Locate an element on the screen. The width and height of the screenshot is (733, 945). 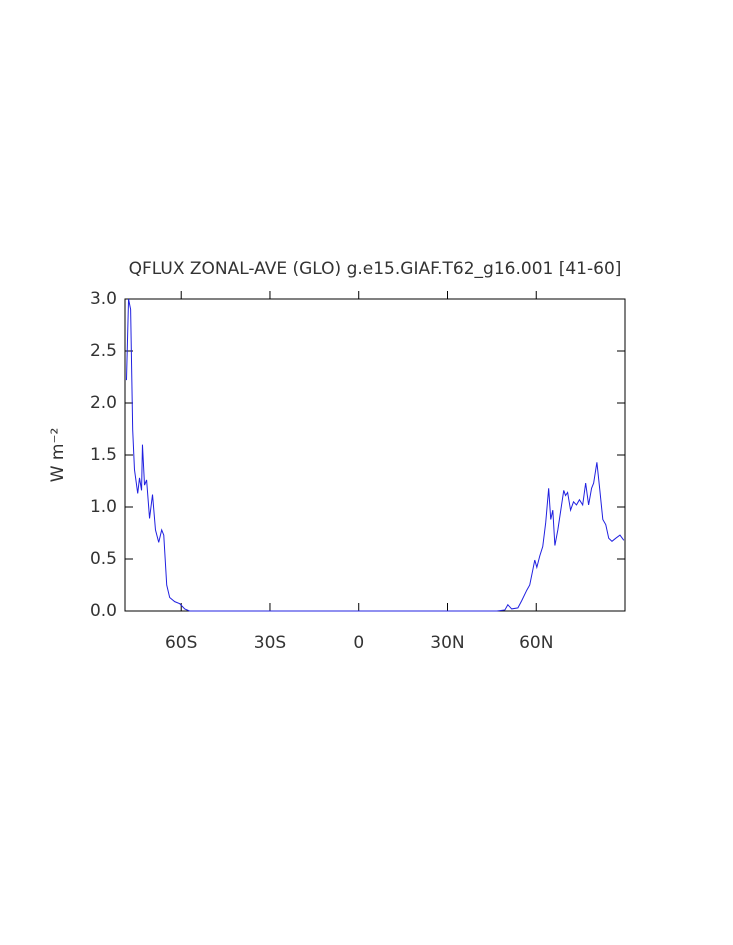
y-tick-label: 1.0 is located at coordinates (103, 507).